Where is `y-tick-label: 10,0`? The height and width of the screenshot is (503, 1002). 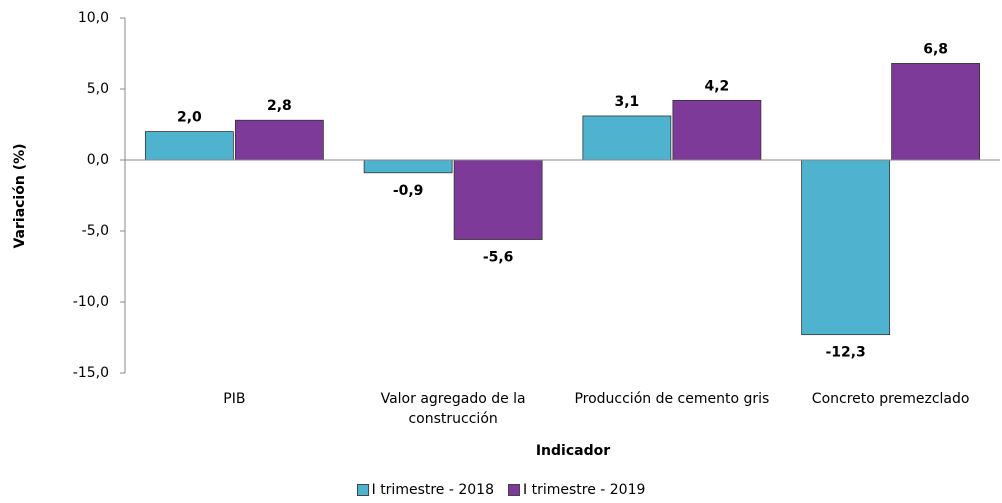
y-tick-label: 10,0 is located at coordinates (93, 18).